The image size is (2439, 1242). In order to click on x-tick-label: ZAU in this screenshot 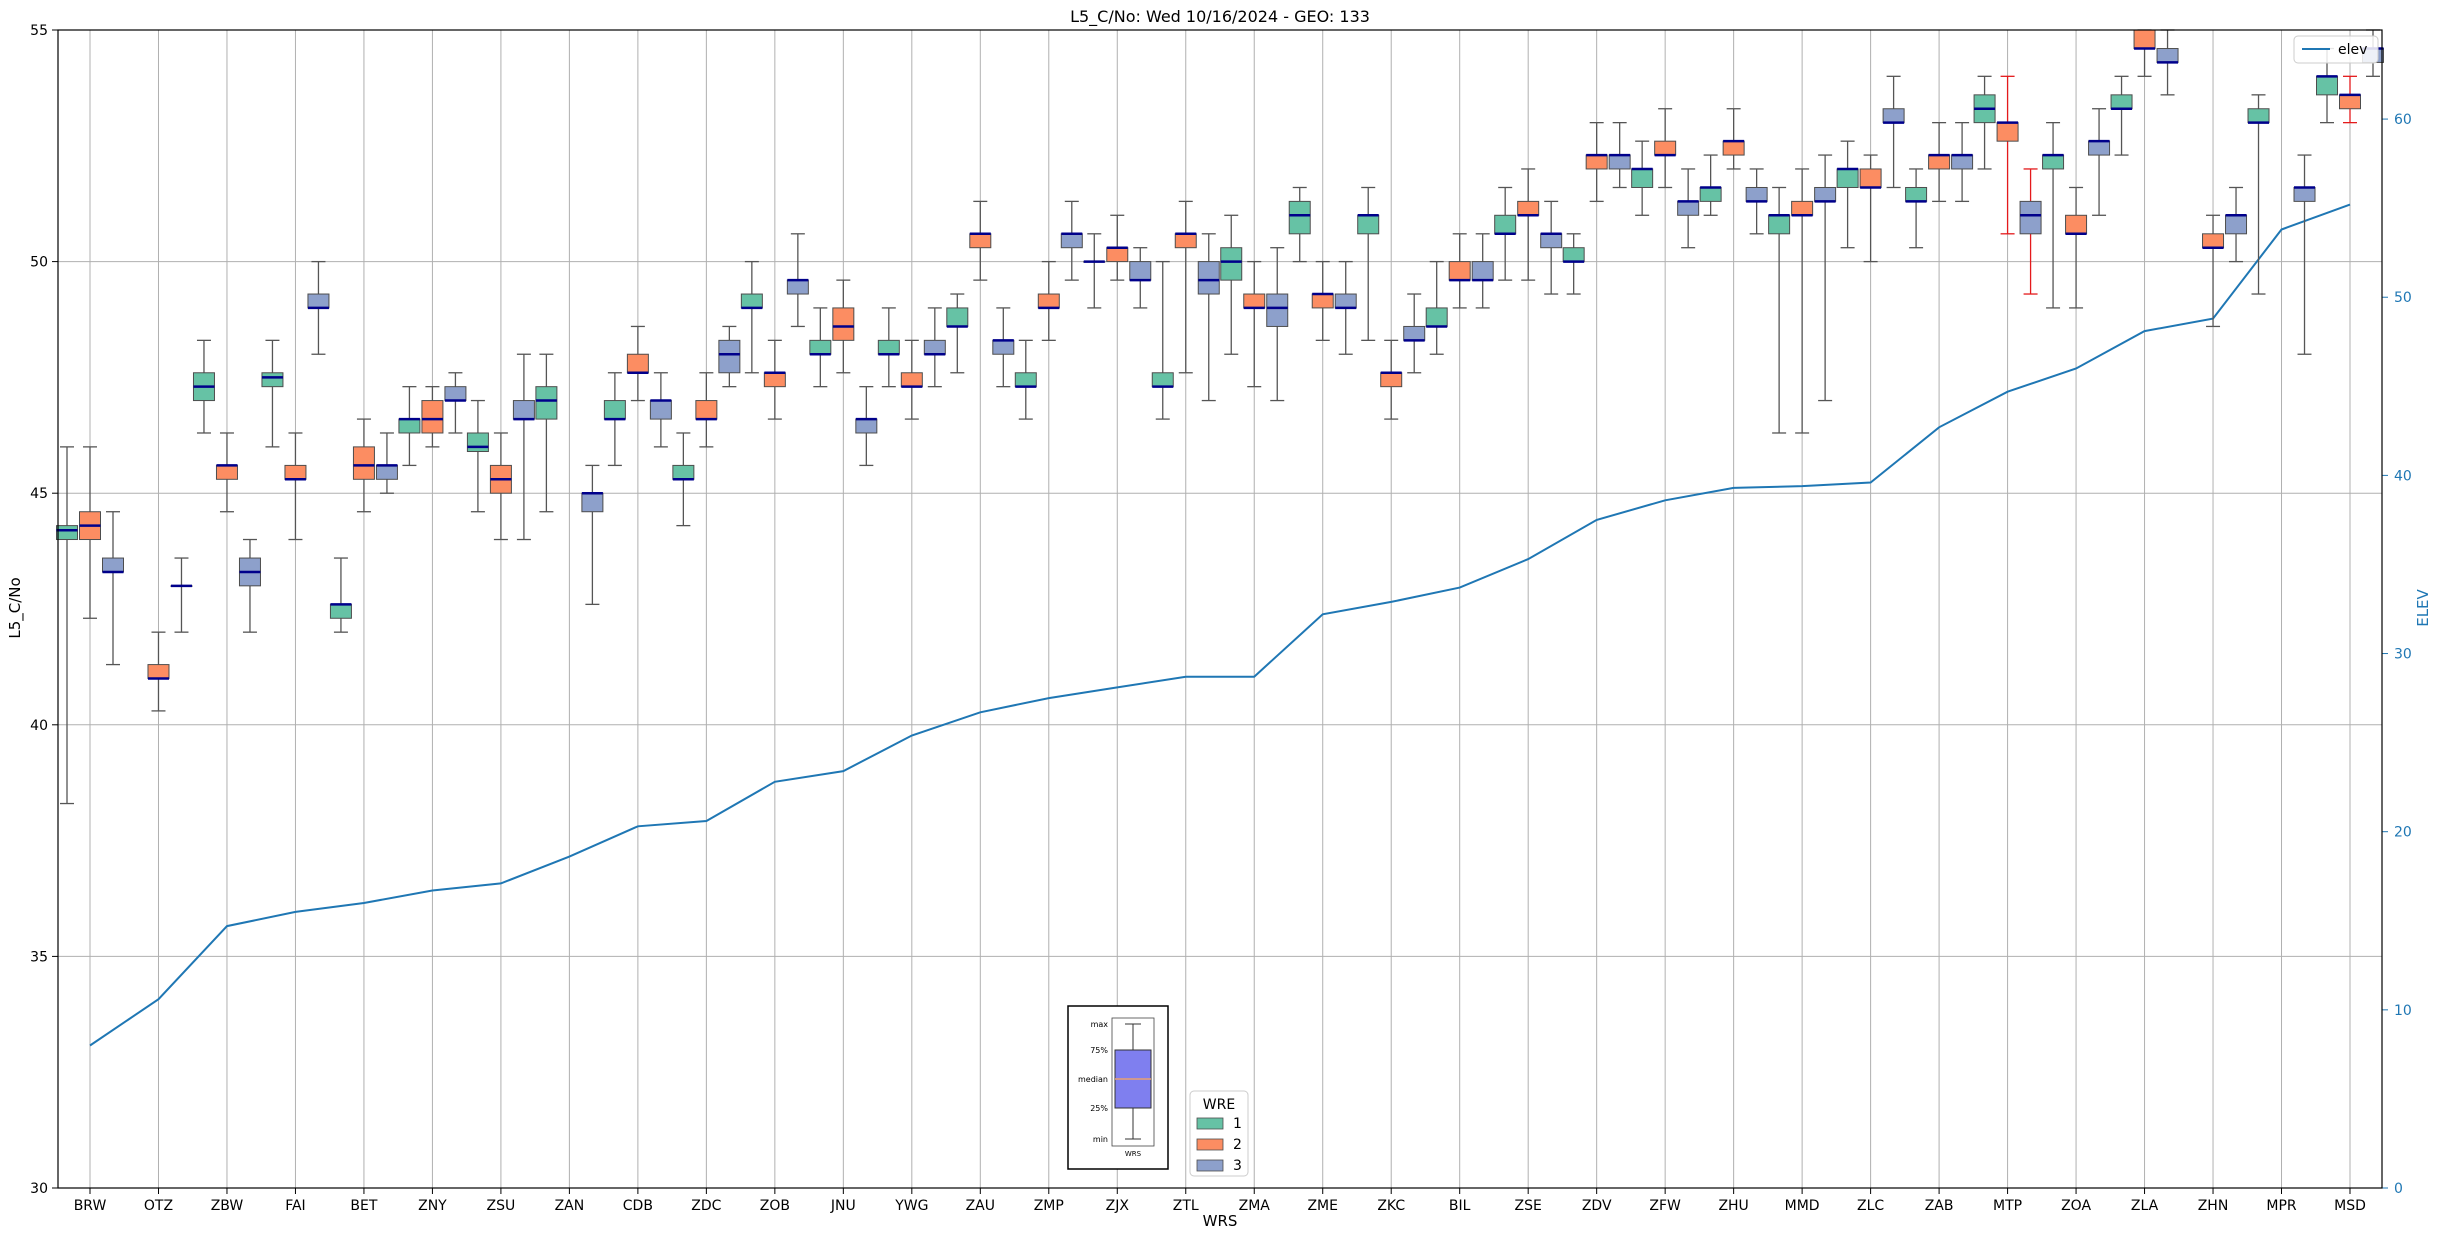, I will do `click(980, 1206)`.